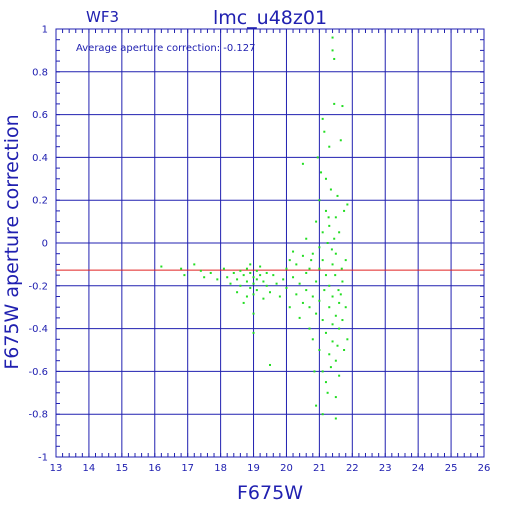 The height and width of the screenshot is (512, 512). Describe the element at coordinates (352, 468) in the screenshot. I see `x-tick-label: 22` at that location.